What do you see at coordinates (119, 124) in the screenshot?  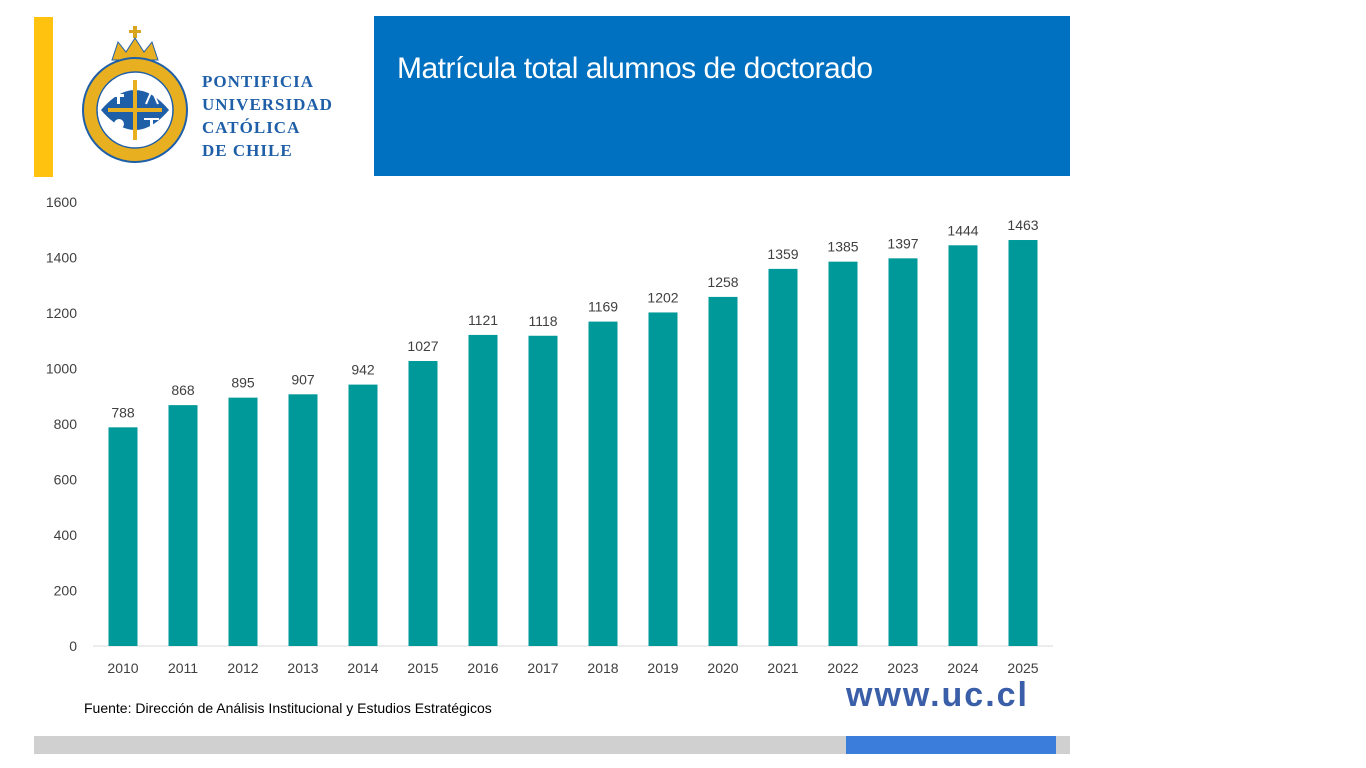 I see `star-icon` at bounding box center [119, 124].